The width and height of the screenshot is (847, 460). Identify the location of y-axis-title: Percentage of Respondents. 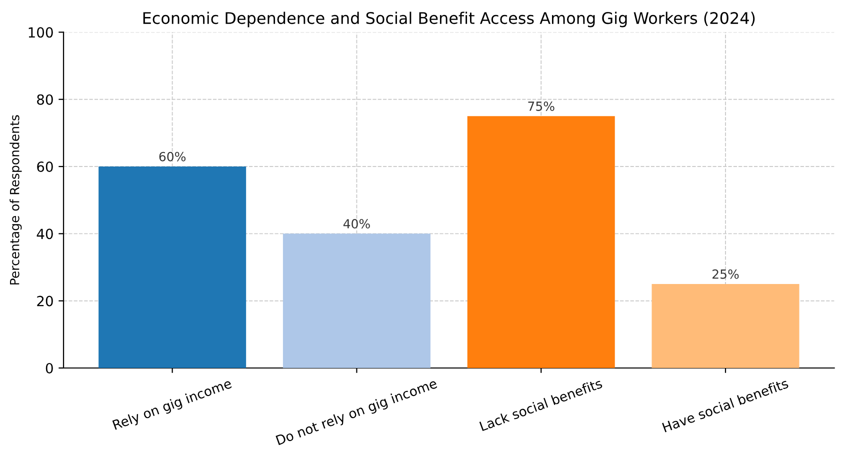
(16, 199).